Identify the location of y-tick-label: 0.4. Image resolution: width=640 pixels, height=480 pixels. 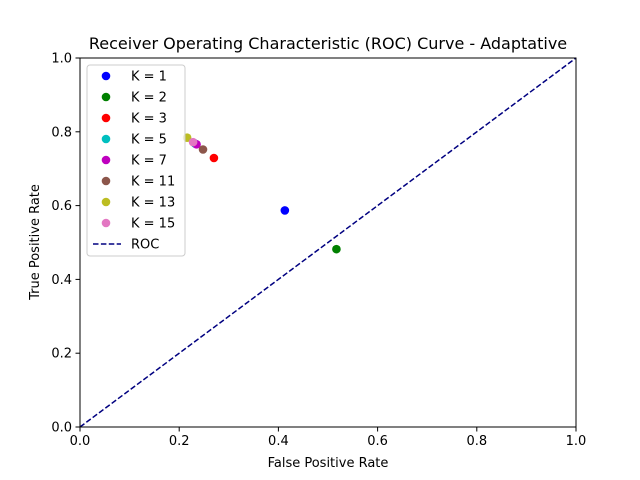
(61, 280).